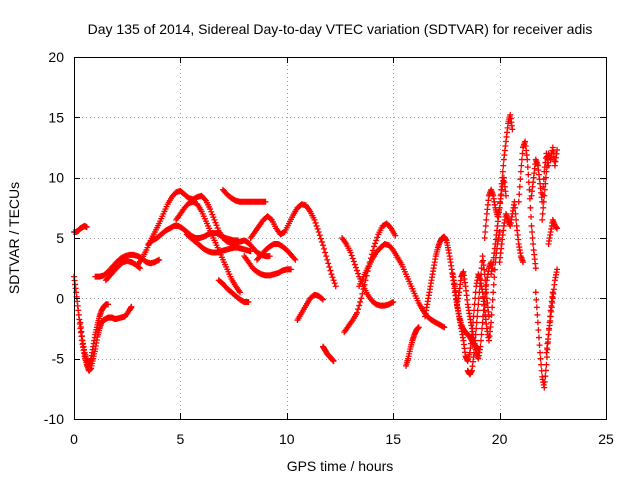 This screenshot has width=640, height=480. I want to click on y-tick-label: 20, so click(56, 57).